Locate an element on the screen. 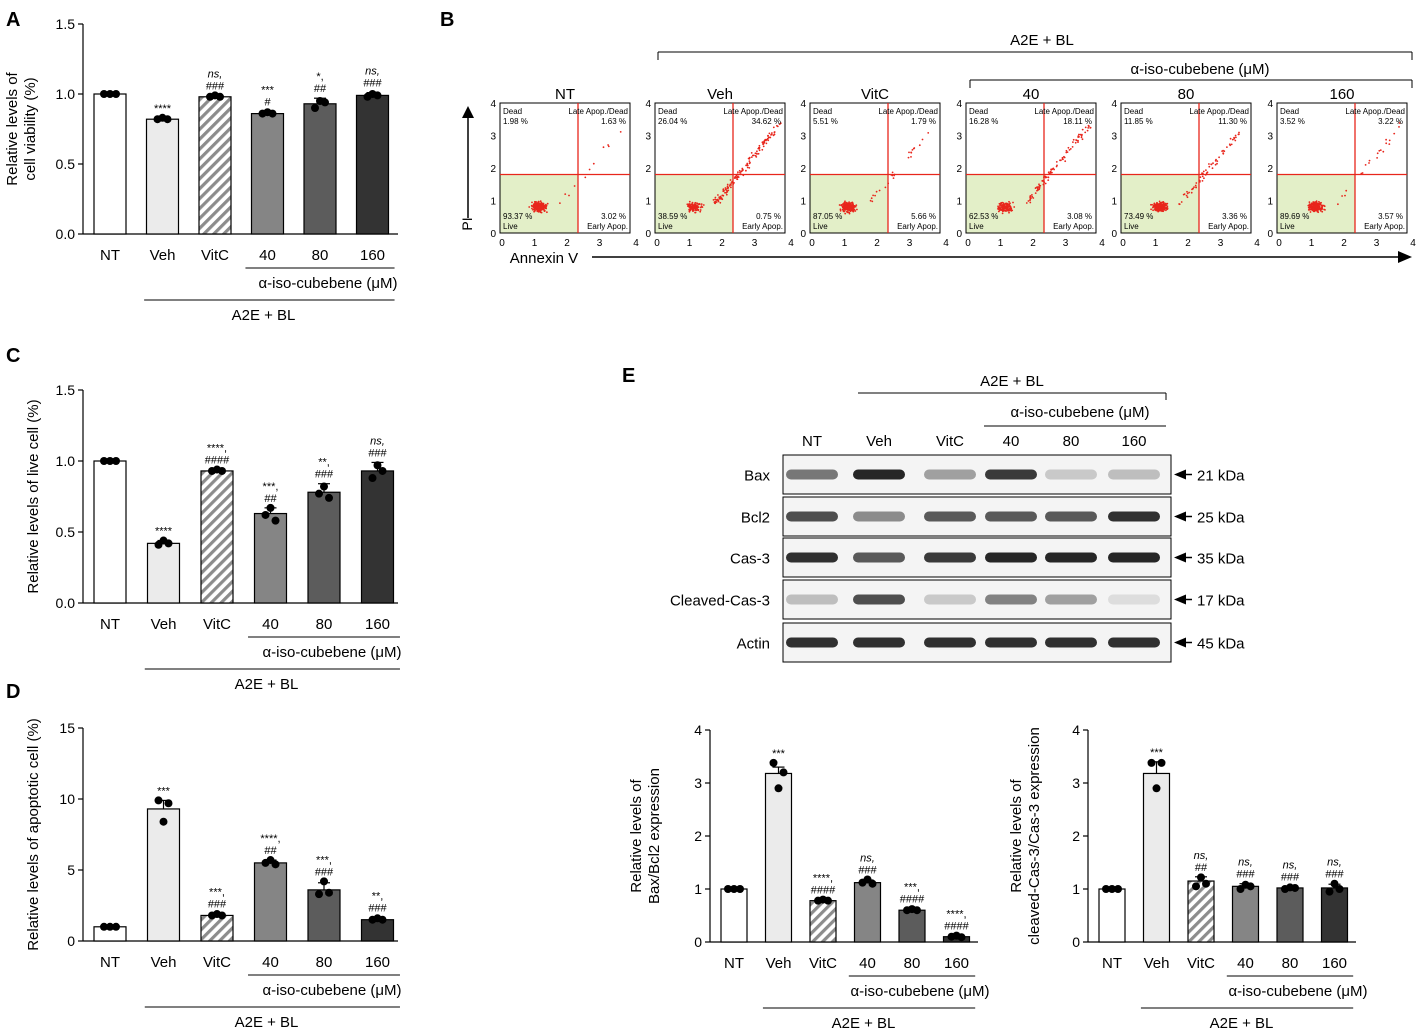  quadrant-label-early: Early Apop. is located at coordinates (1384, 226).